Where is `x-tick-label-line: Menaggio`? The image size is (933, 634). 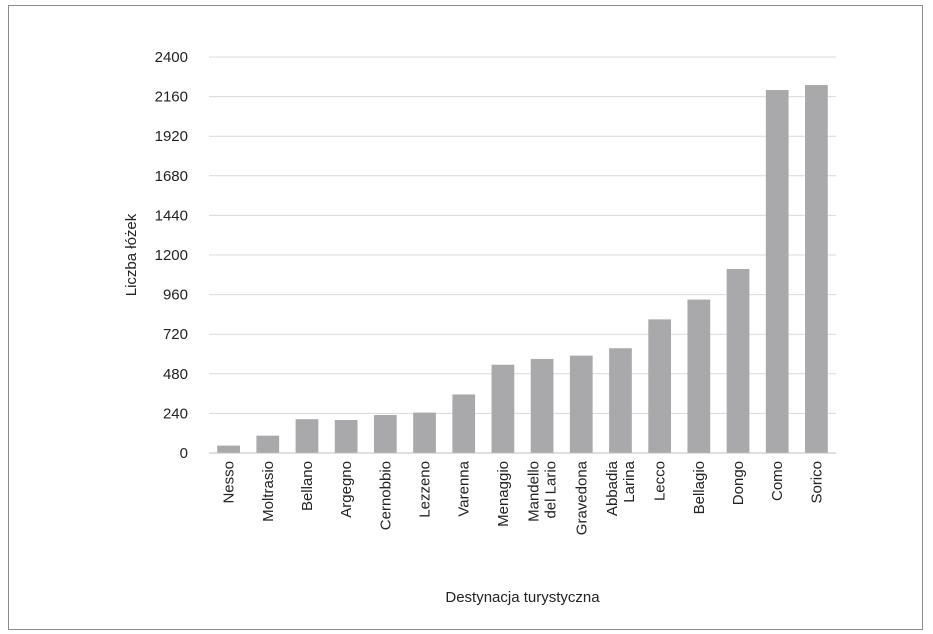
x-tick-label-line: Menaggio is located at coordinates (503, 494).